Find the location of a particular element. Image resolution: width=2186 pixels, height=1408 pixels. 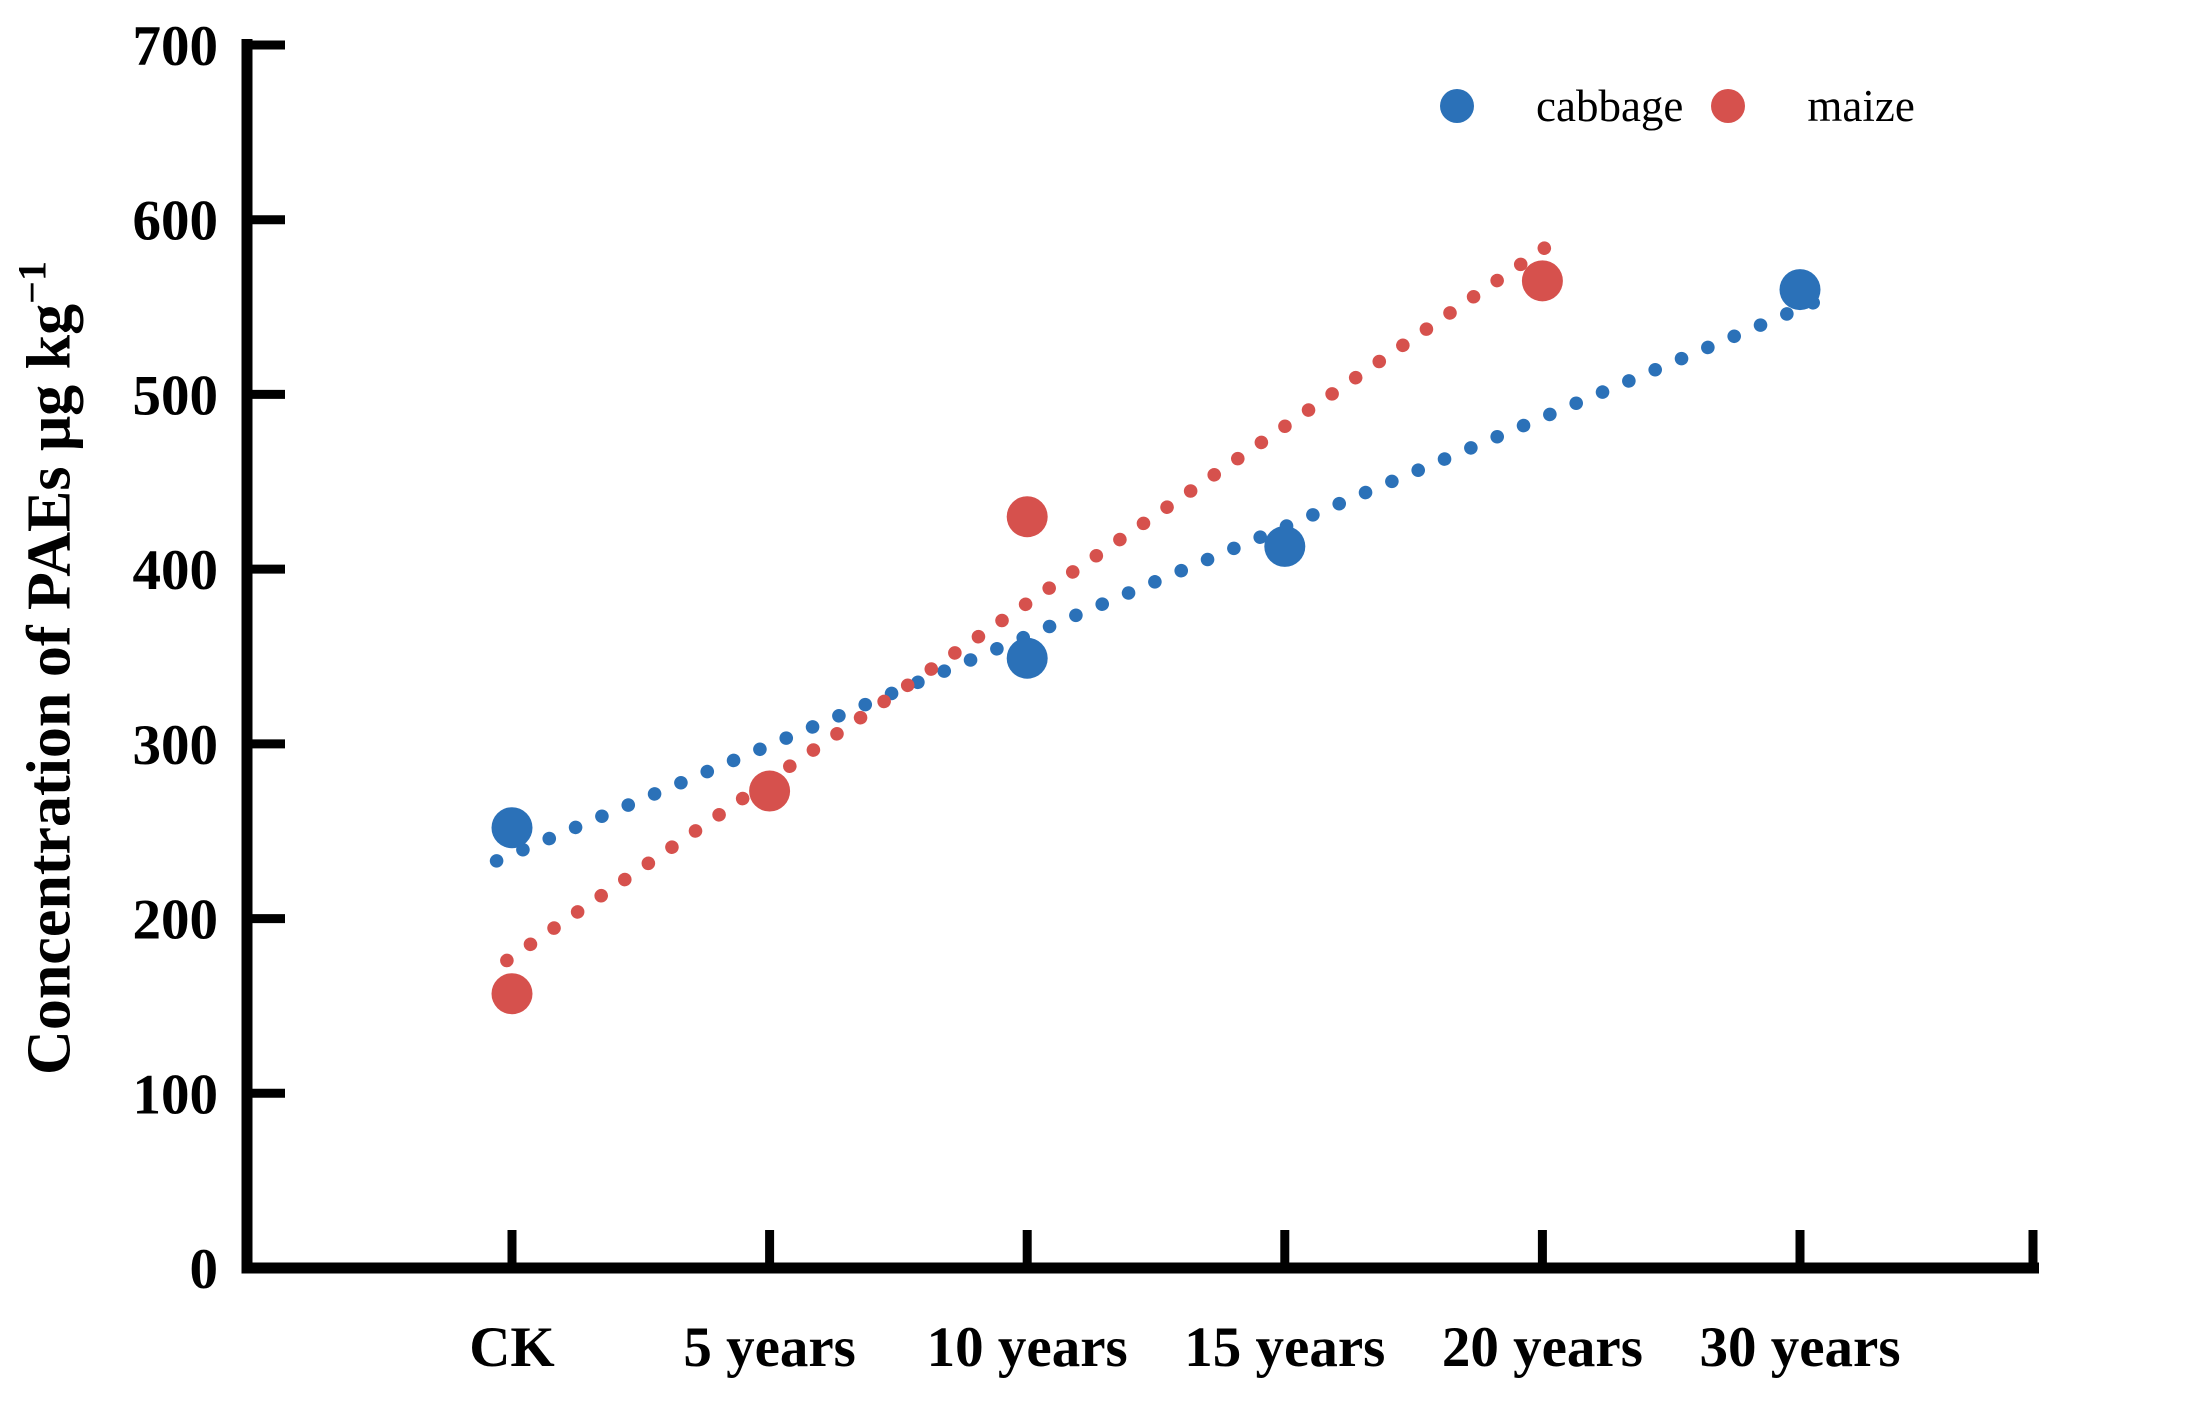

y-axis-title-text: Concentration of PAEs μg kg is located at coordinates (49, 689).